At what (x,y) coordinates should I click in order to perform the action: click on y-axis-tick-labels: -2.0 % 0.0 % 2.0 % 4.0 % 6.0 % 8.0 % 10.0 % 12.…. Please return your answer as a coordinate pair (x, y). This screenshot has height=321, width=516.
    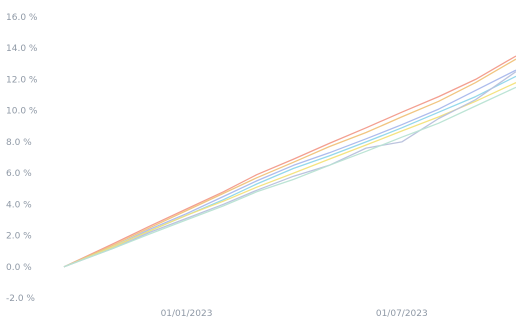
    Looking at the image, I should click on (22, 158).